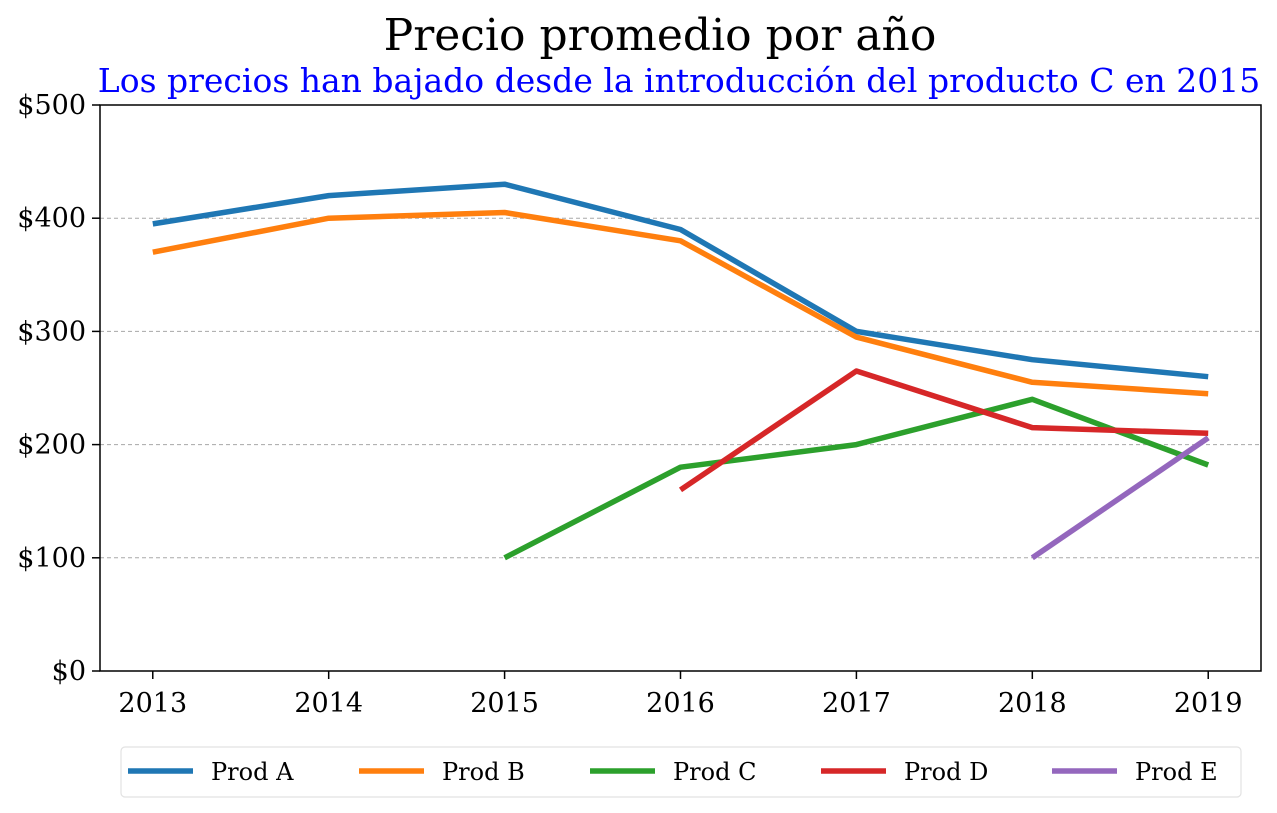 This screenshot has width=1277, height=813. What do you see at coordinates (483, 772) in the screenshot?
I see `legend-label: Prod B` at bounding box center [483, 772].